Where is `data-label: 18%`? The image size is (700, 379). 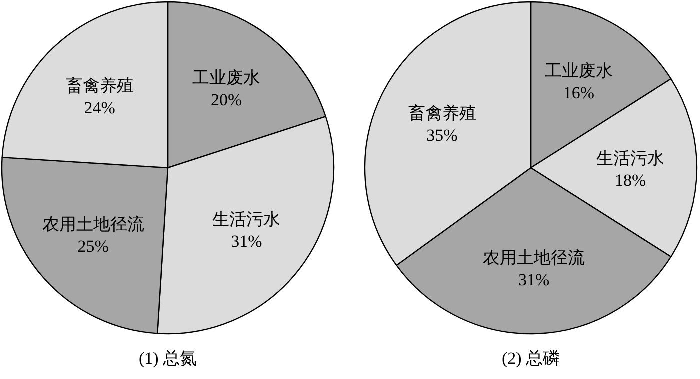
data-label: 18% is located at coordinates (630, 180).